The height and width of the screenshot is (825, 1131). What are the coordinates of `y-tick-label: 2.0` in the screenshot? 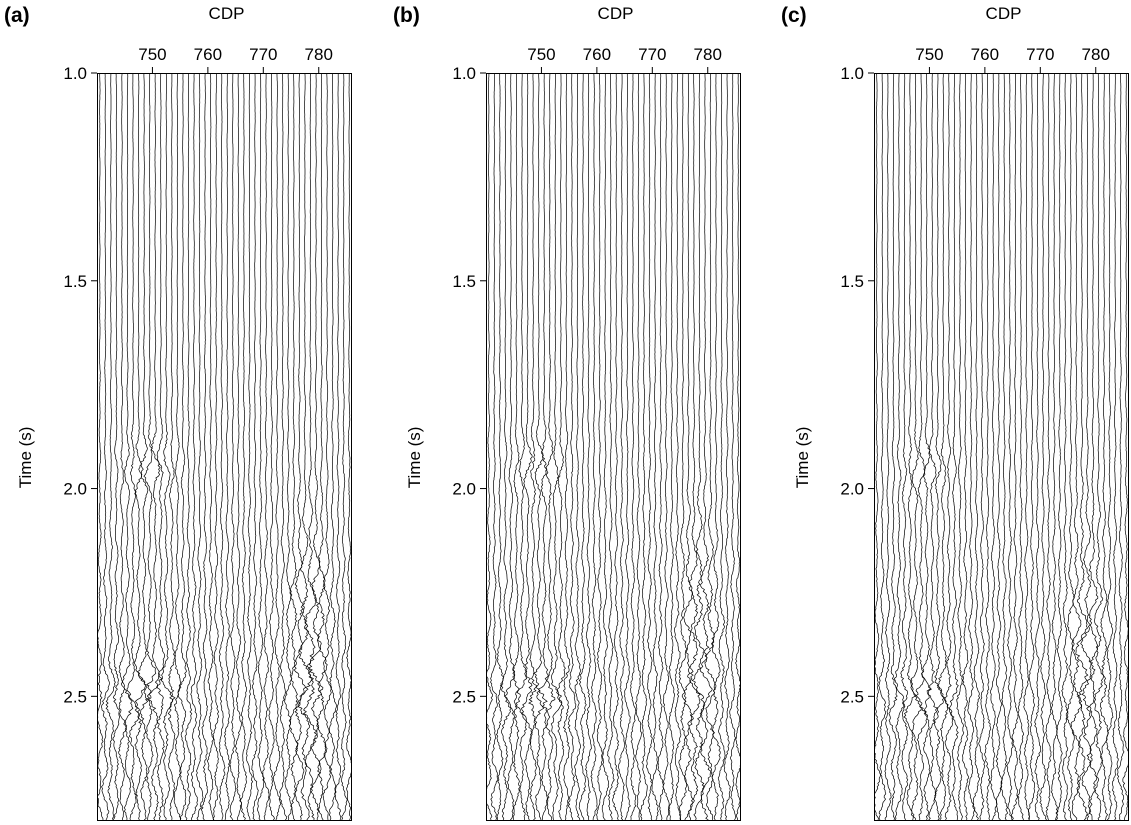 It's located at (75, 489).